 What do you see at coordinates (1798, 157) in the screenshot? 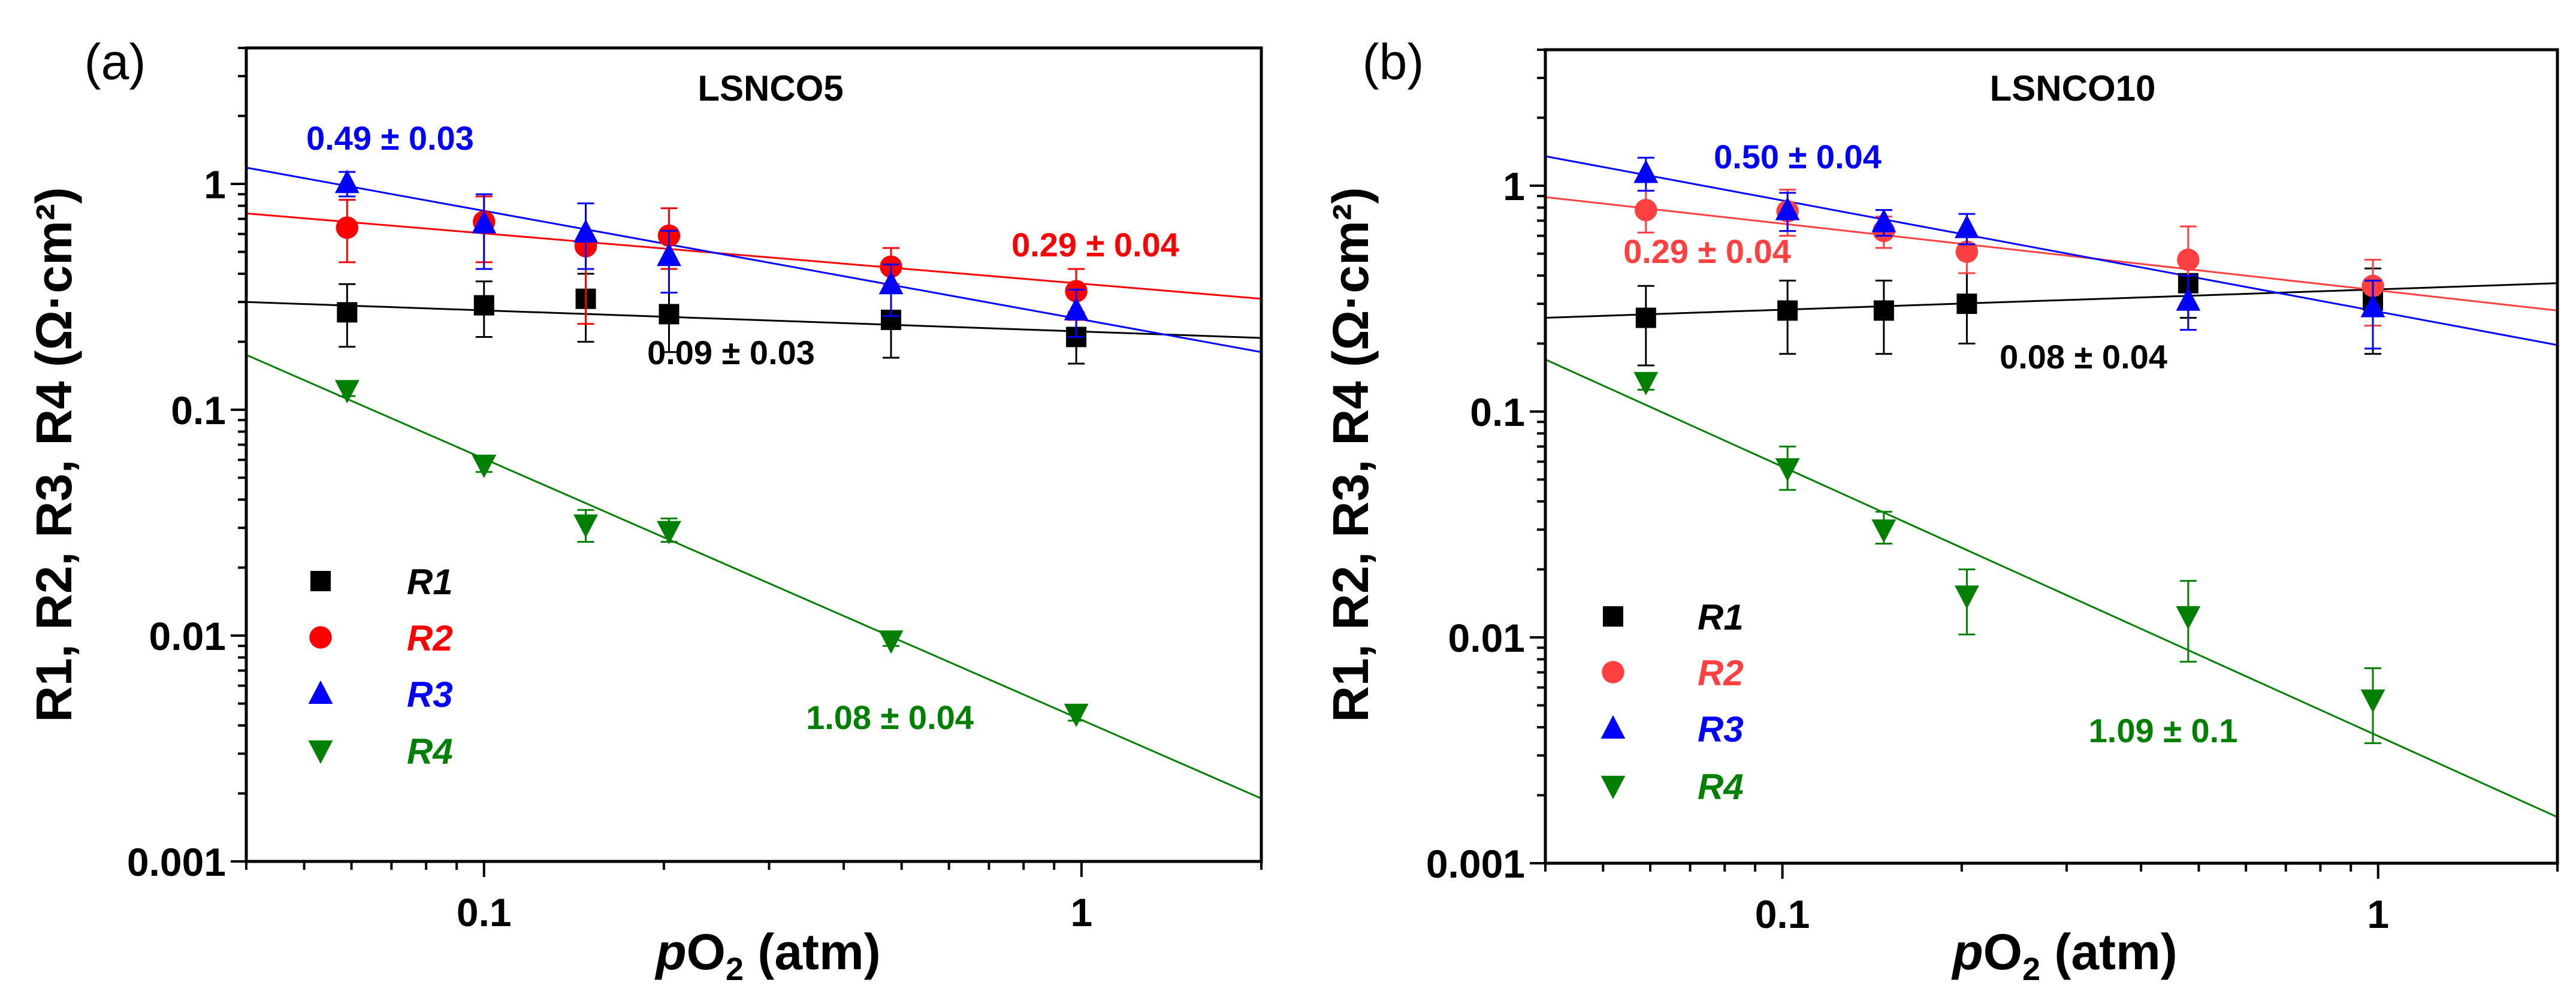
I see `slope-annotation-R3: 0.50 ± 0.04` at bounding box center [1798, 157].